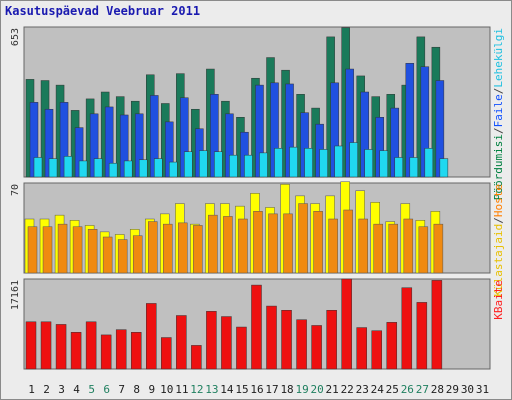 This screenshot has width=512, height=400. What do you see at coordinates (83, 169) in the screenshot?
I see `bar-lehekülgi-4` at bounding box center [83, 169].